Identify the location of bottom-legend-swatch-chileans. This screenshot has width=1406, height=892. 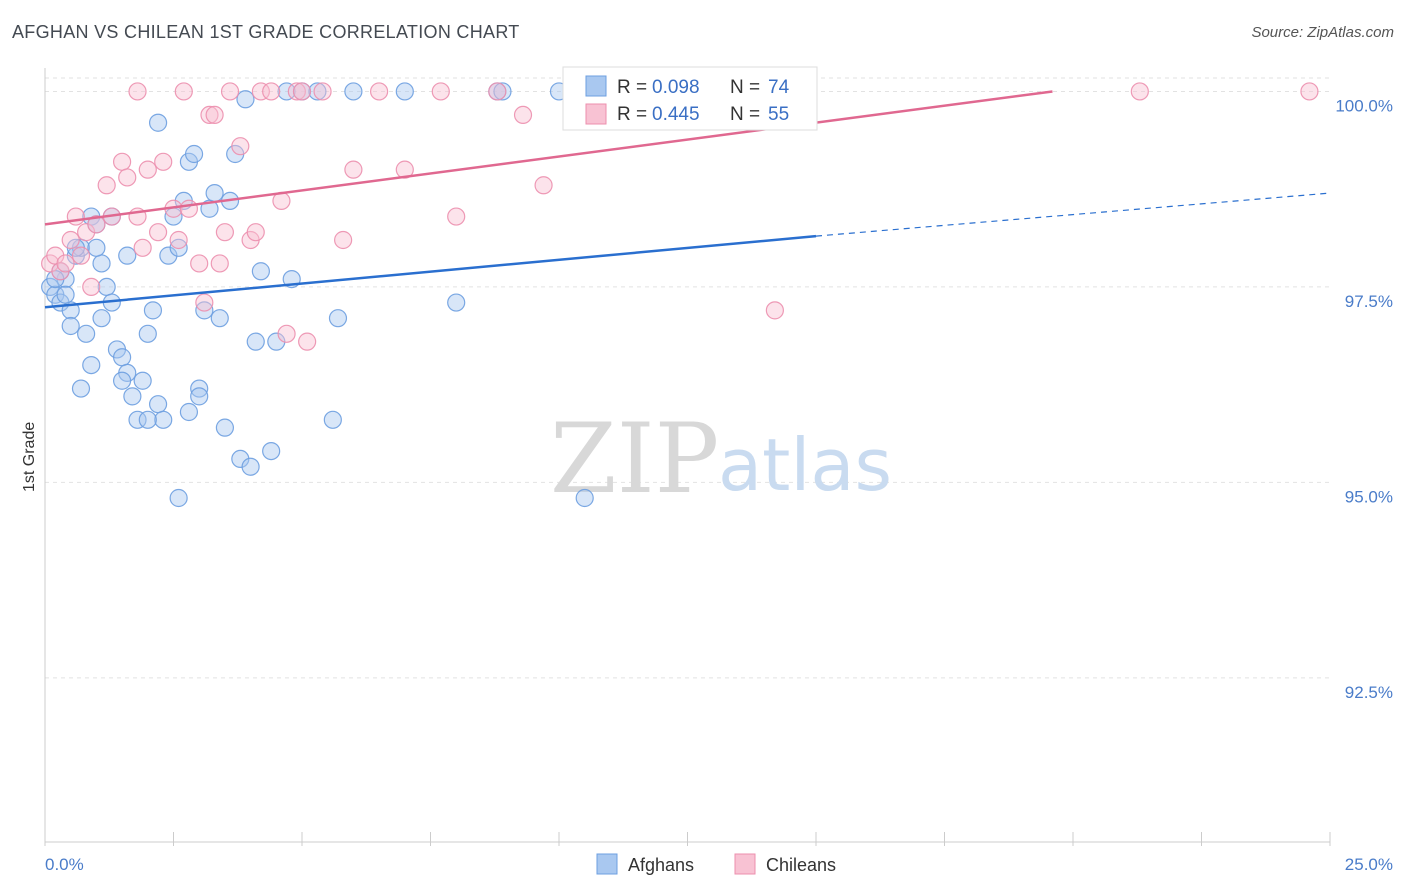
(745, 864).